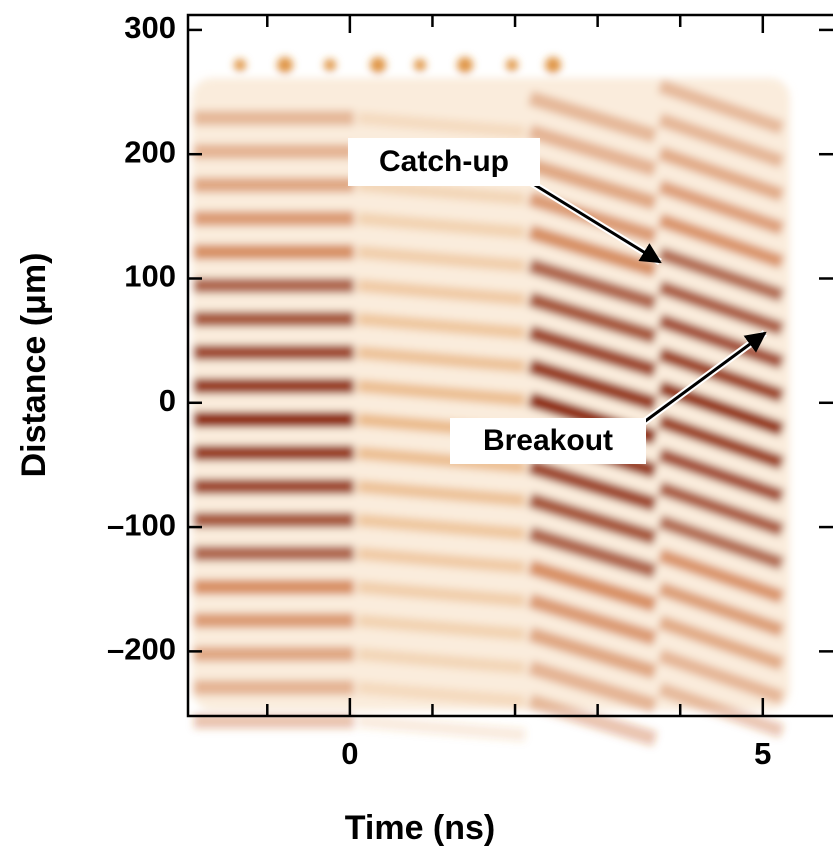 The image size is (833, 855). I want to click on y-tick-label: 0, so click(167, 400).